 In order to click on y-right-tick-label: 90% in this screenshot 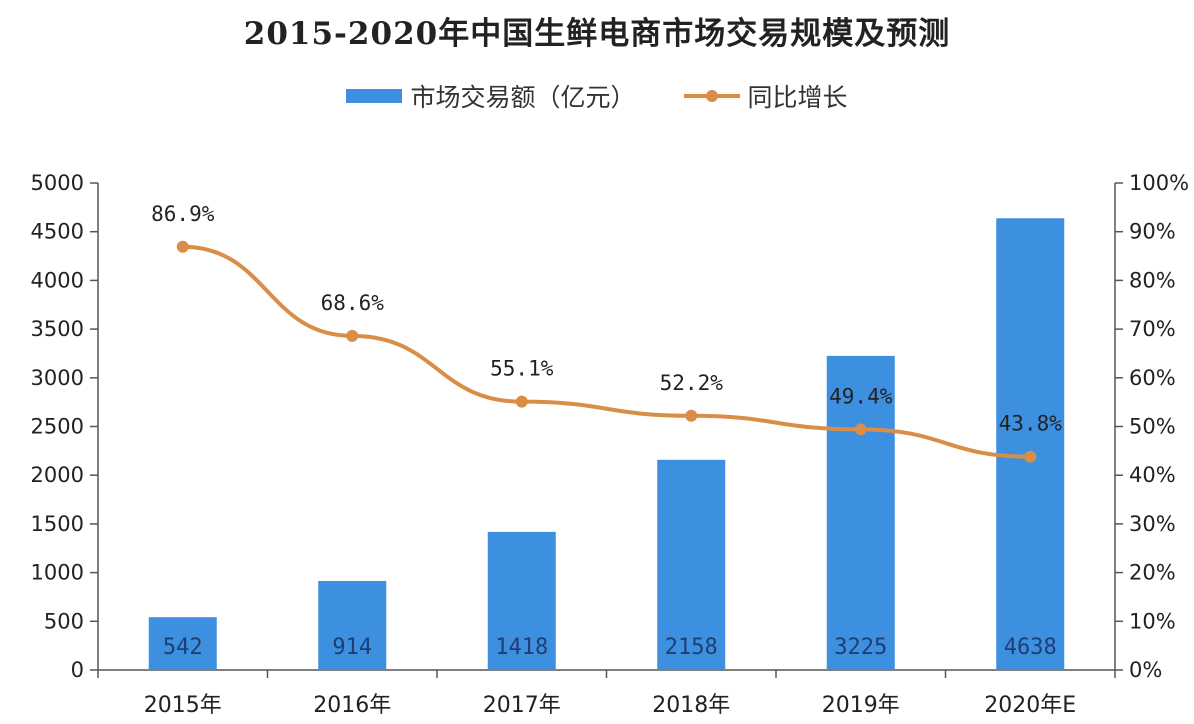, I will do `click(1152, 232)`.